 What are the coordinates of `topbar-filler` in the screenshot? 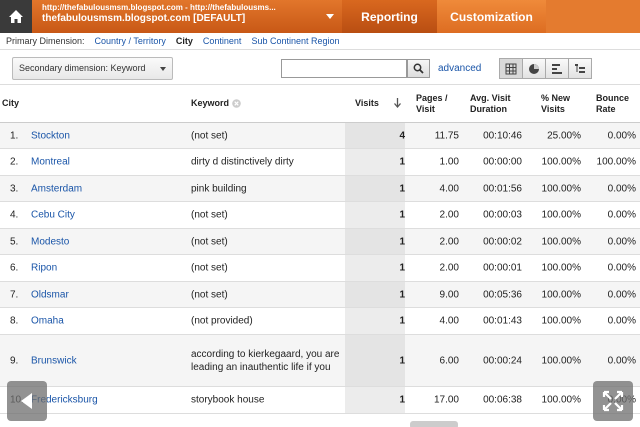 It's located at (593, 16).